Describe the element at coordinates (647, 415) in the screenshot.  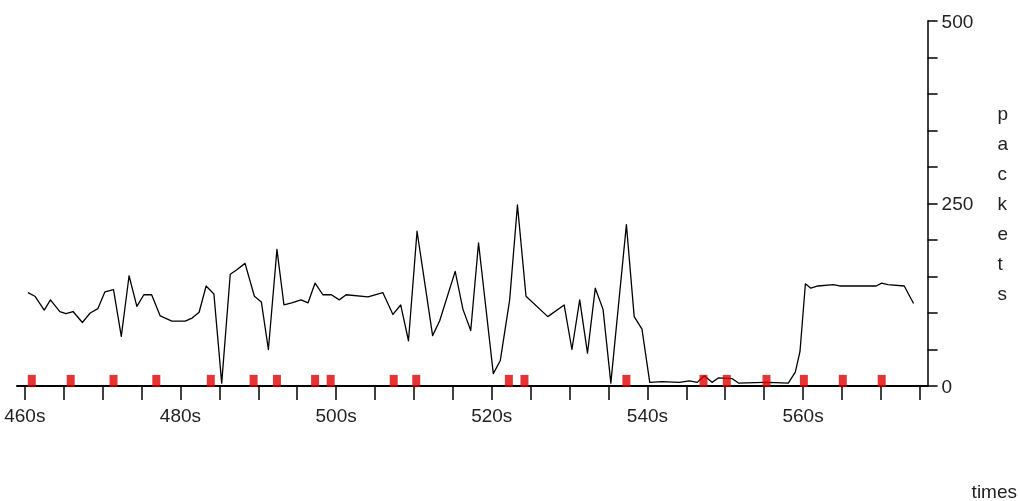
I see `x-tick-label: 540s` at that location.